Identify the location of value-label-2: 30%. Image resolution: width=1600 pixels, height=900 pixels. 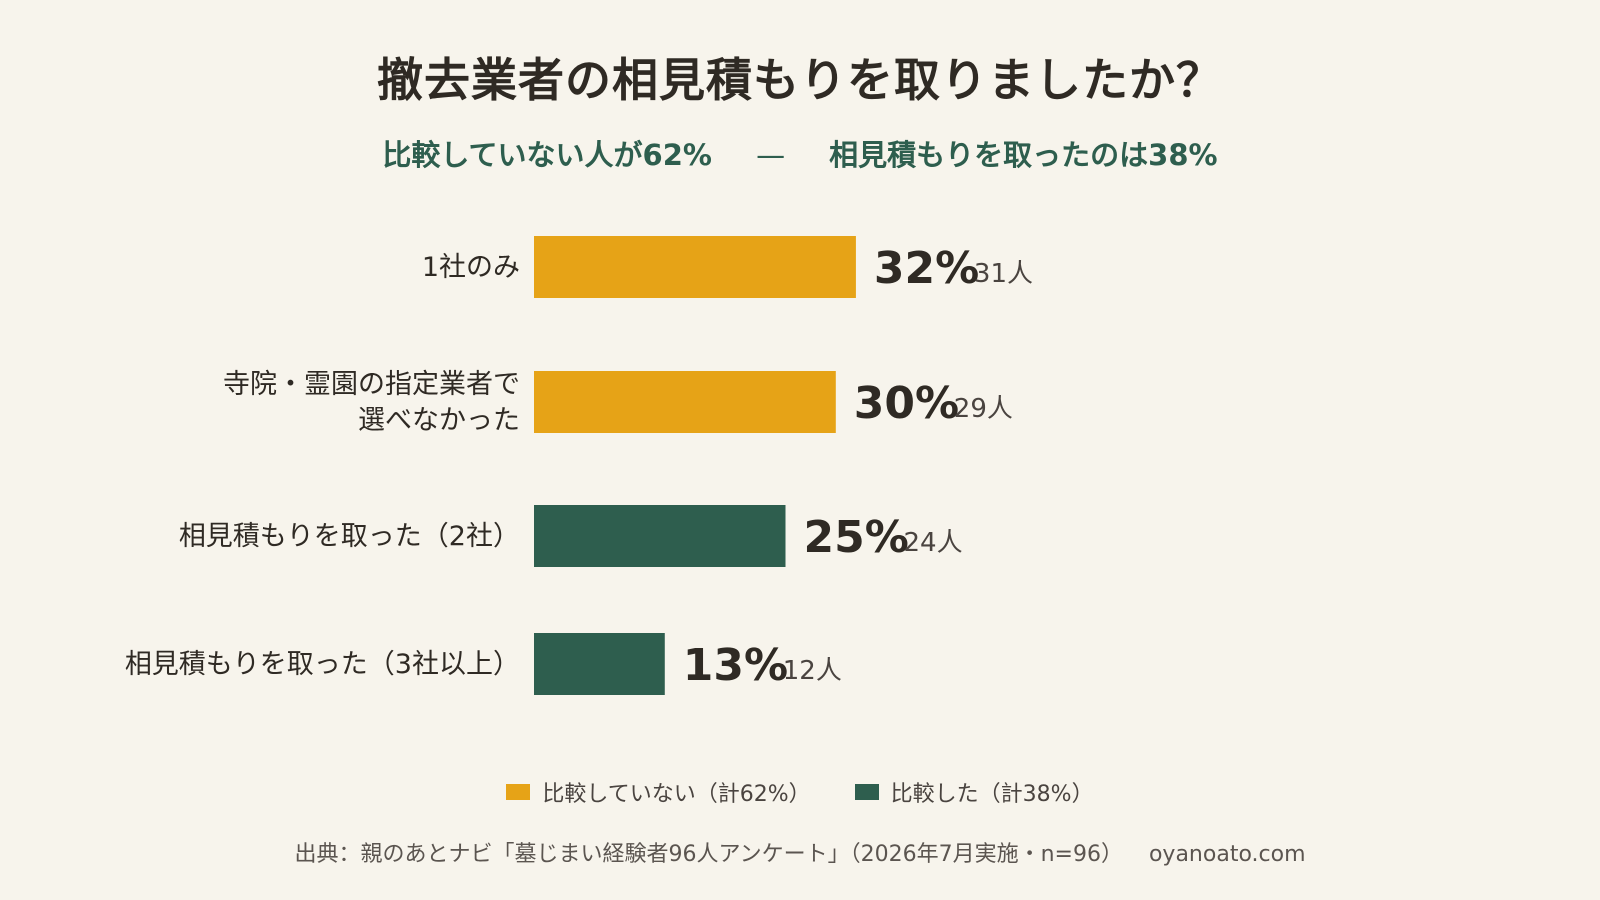
(906, 403).